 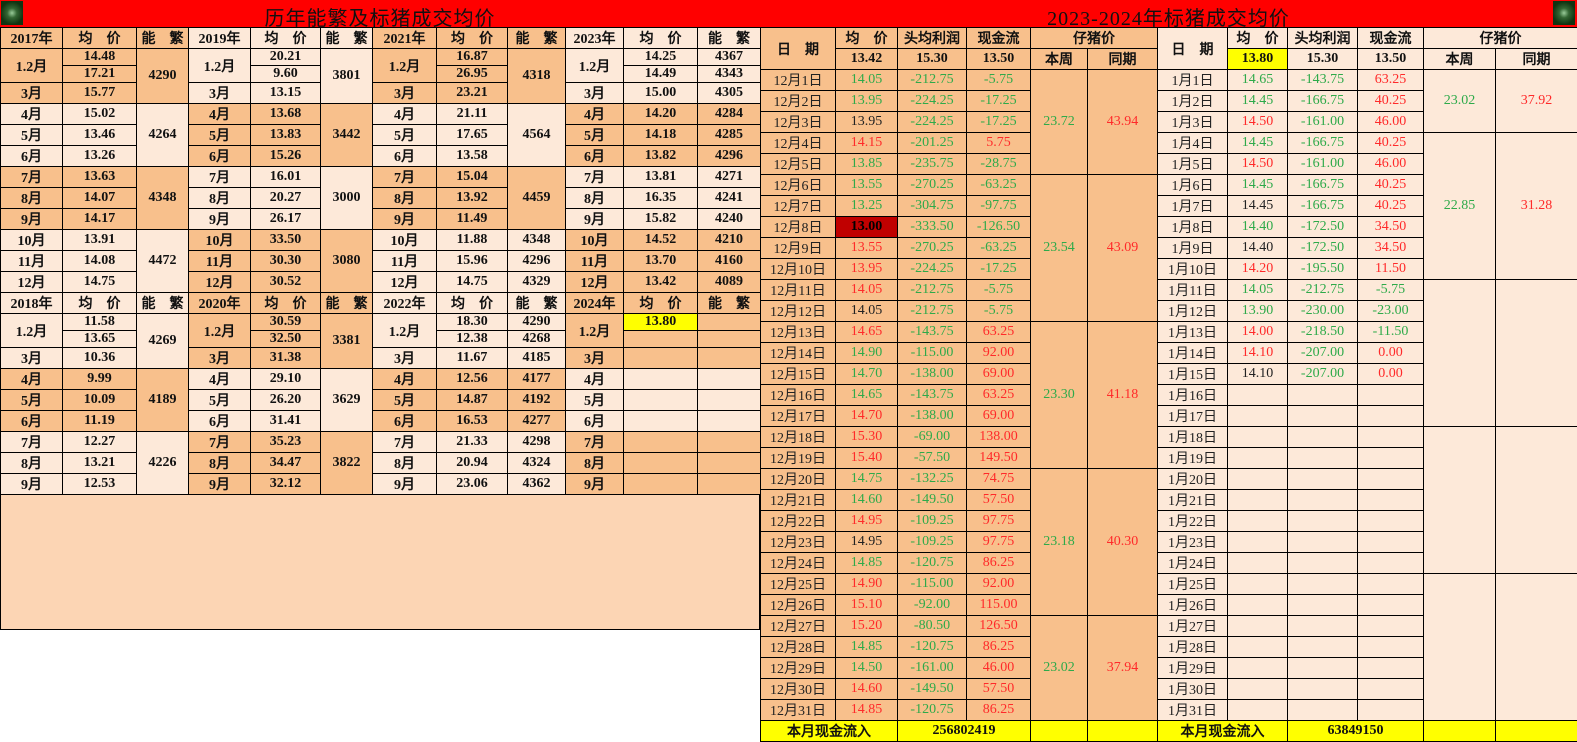 What do you see at coordinates (537, 282) in the screenshot?
I see `nengfan-cell: 4329` at bounding box center [537, 282].